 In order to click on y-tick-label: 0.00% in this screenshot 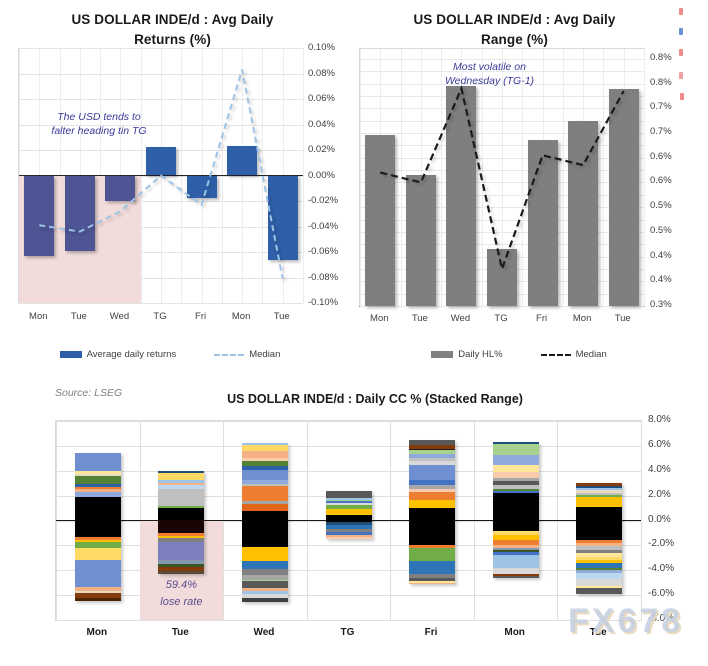, I will do `click(321, 175)`.